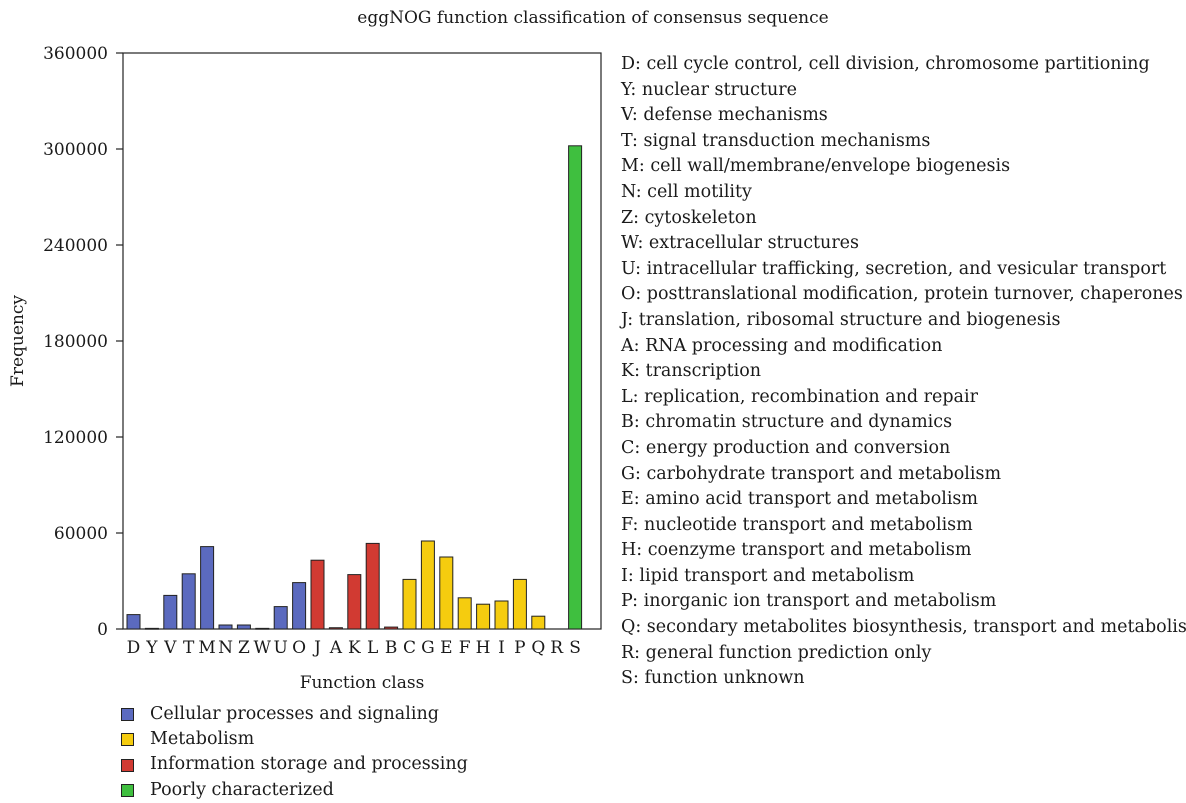 This screenshot has width=1186, height=803. Describe the element at coordinates (170, 612) in the screenshot. I see `bar-V` at that location.